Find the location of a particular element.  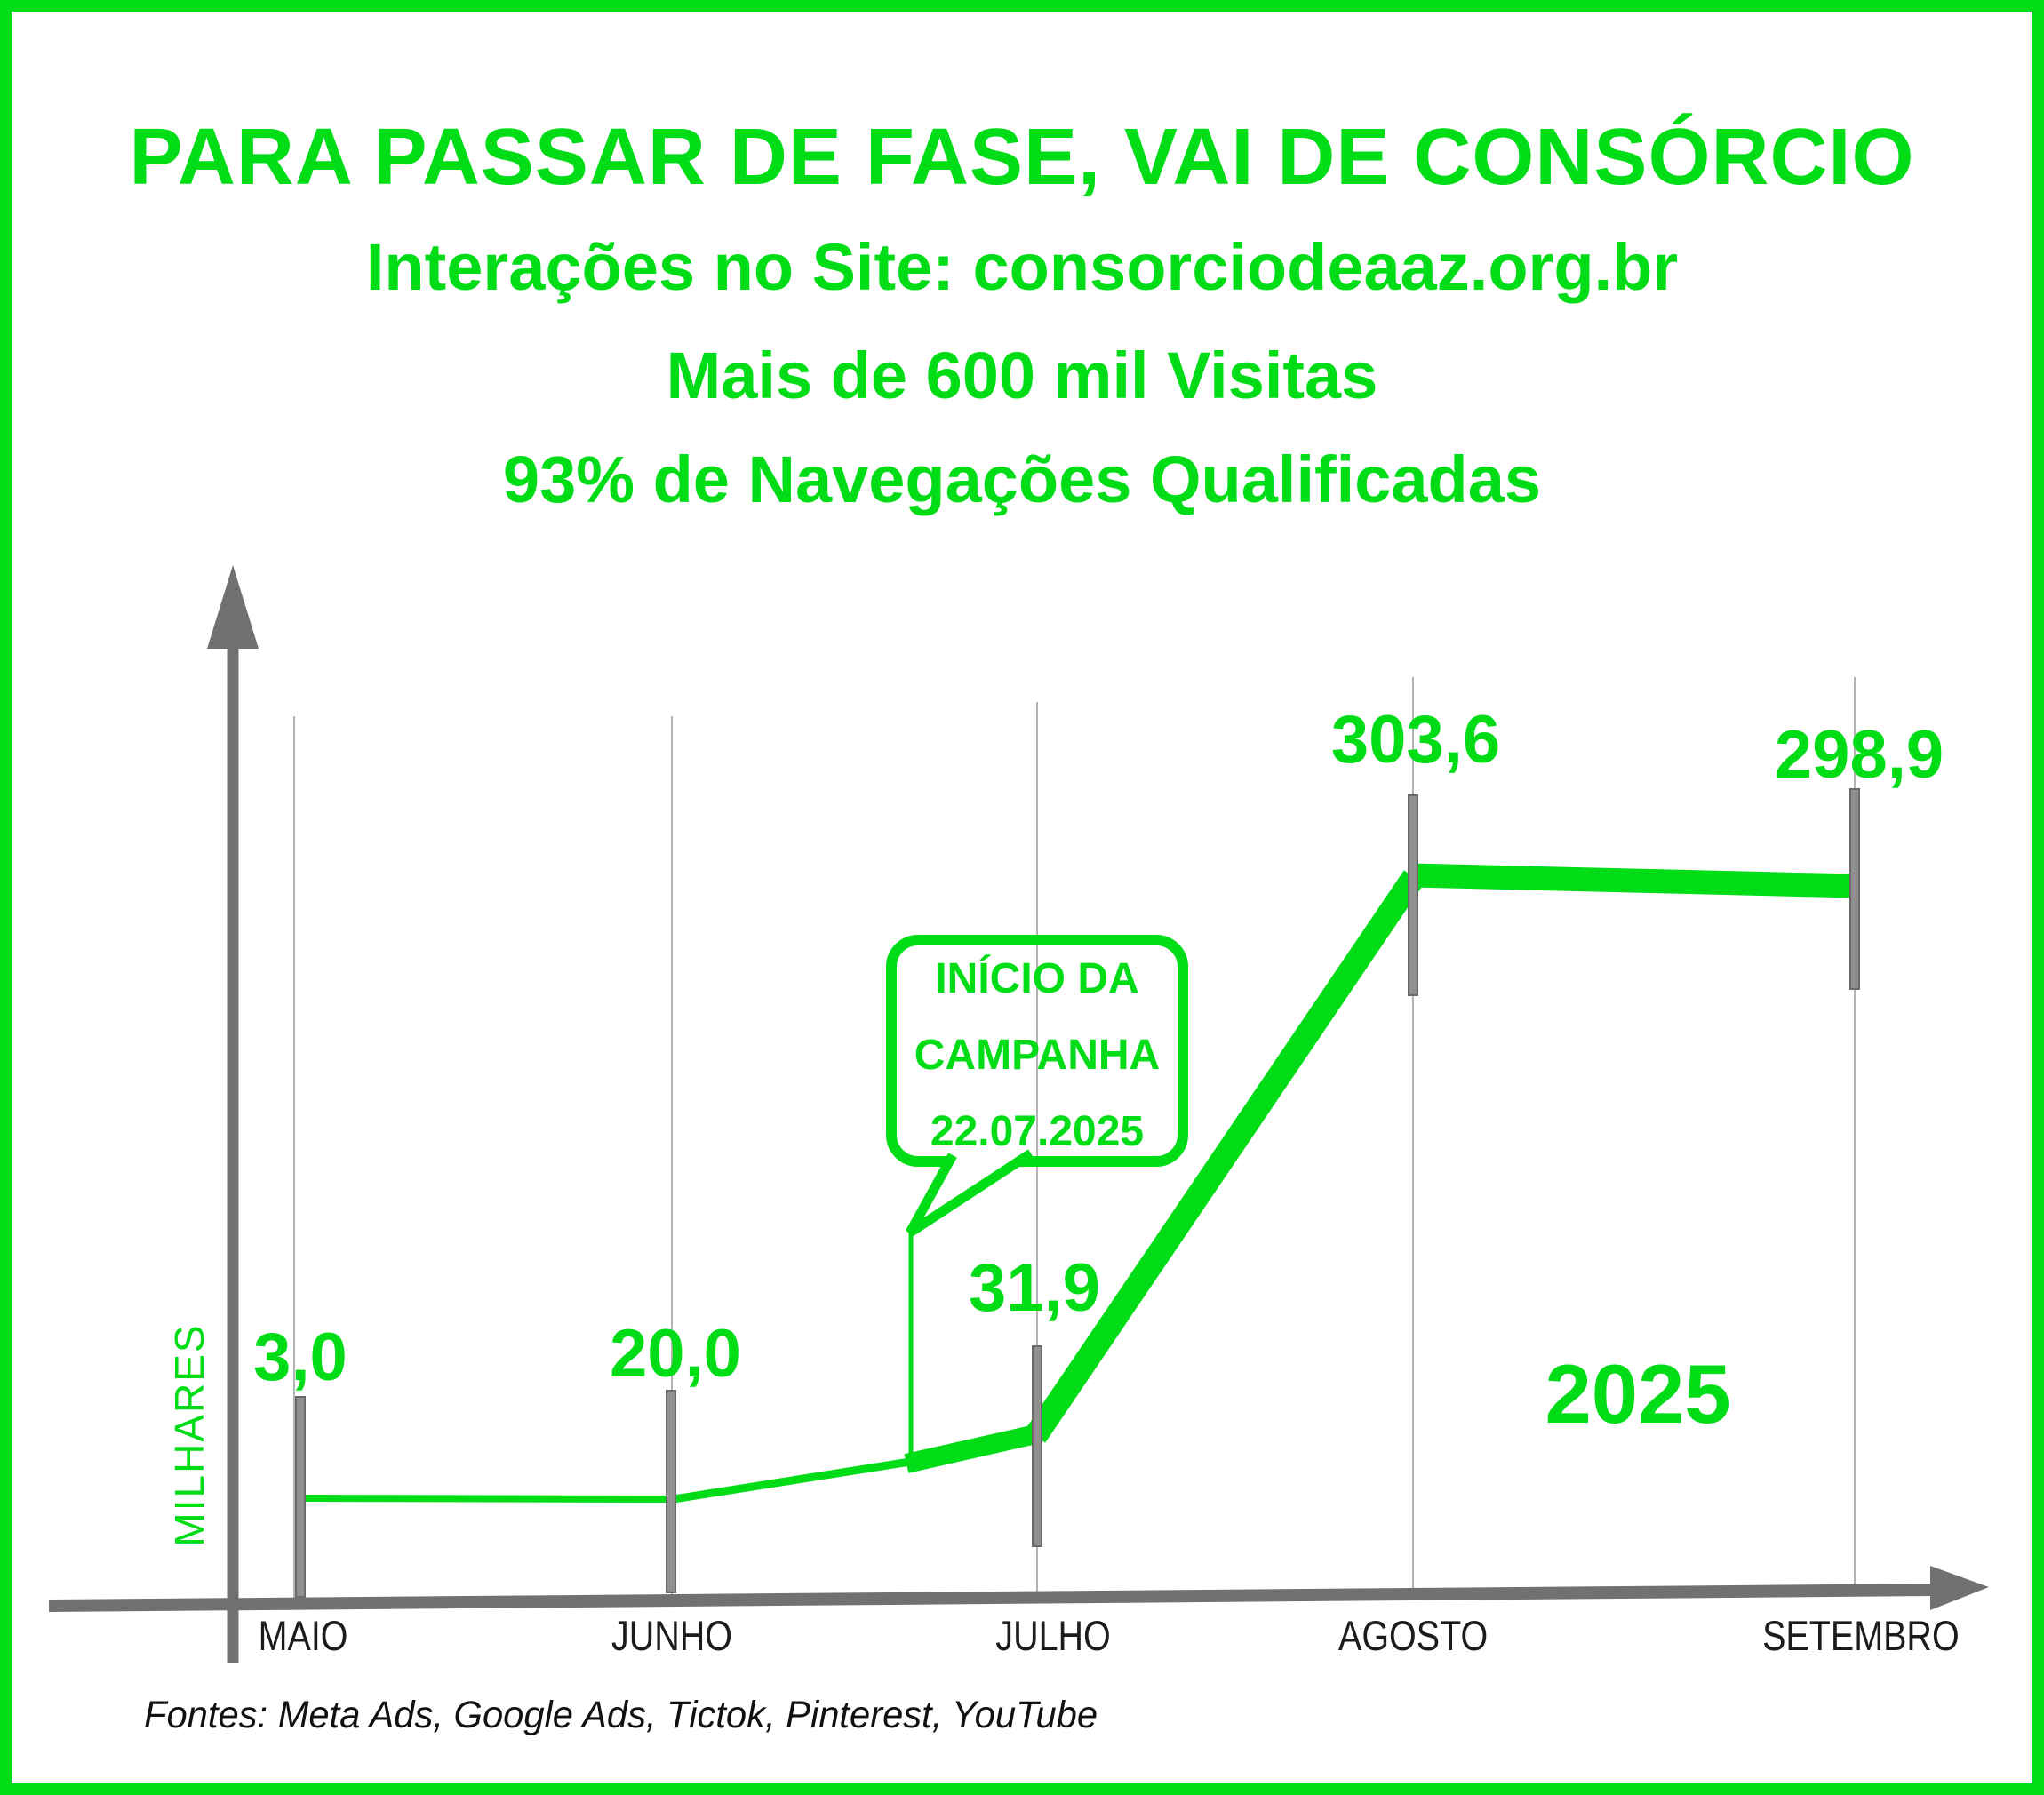

series-segment-maio-junho is located at coordinates (487, 1499).